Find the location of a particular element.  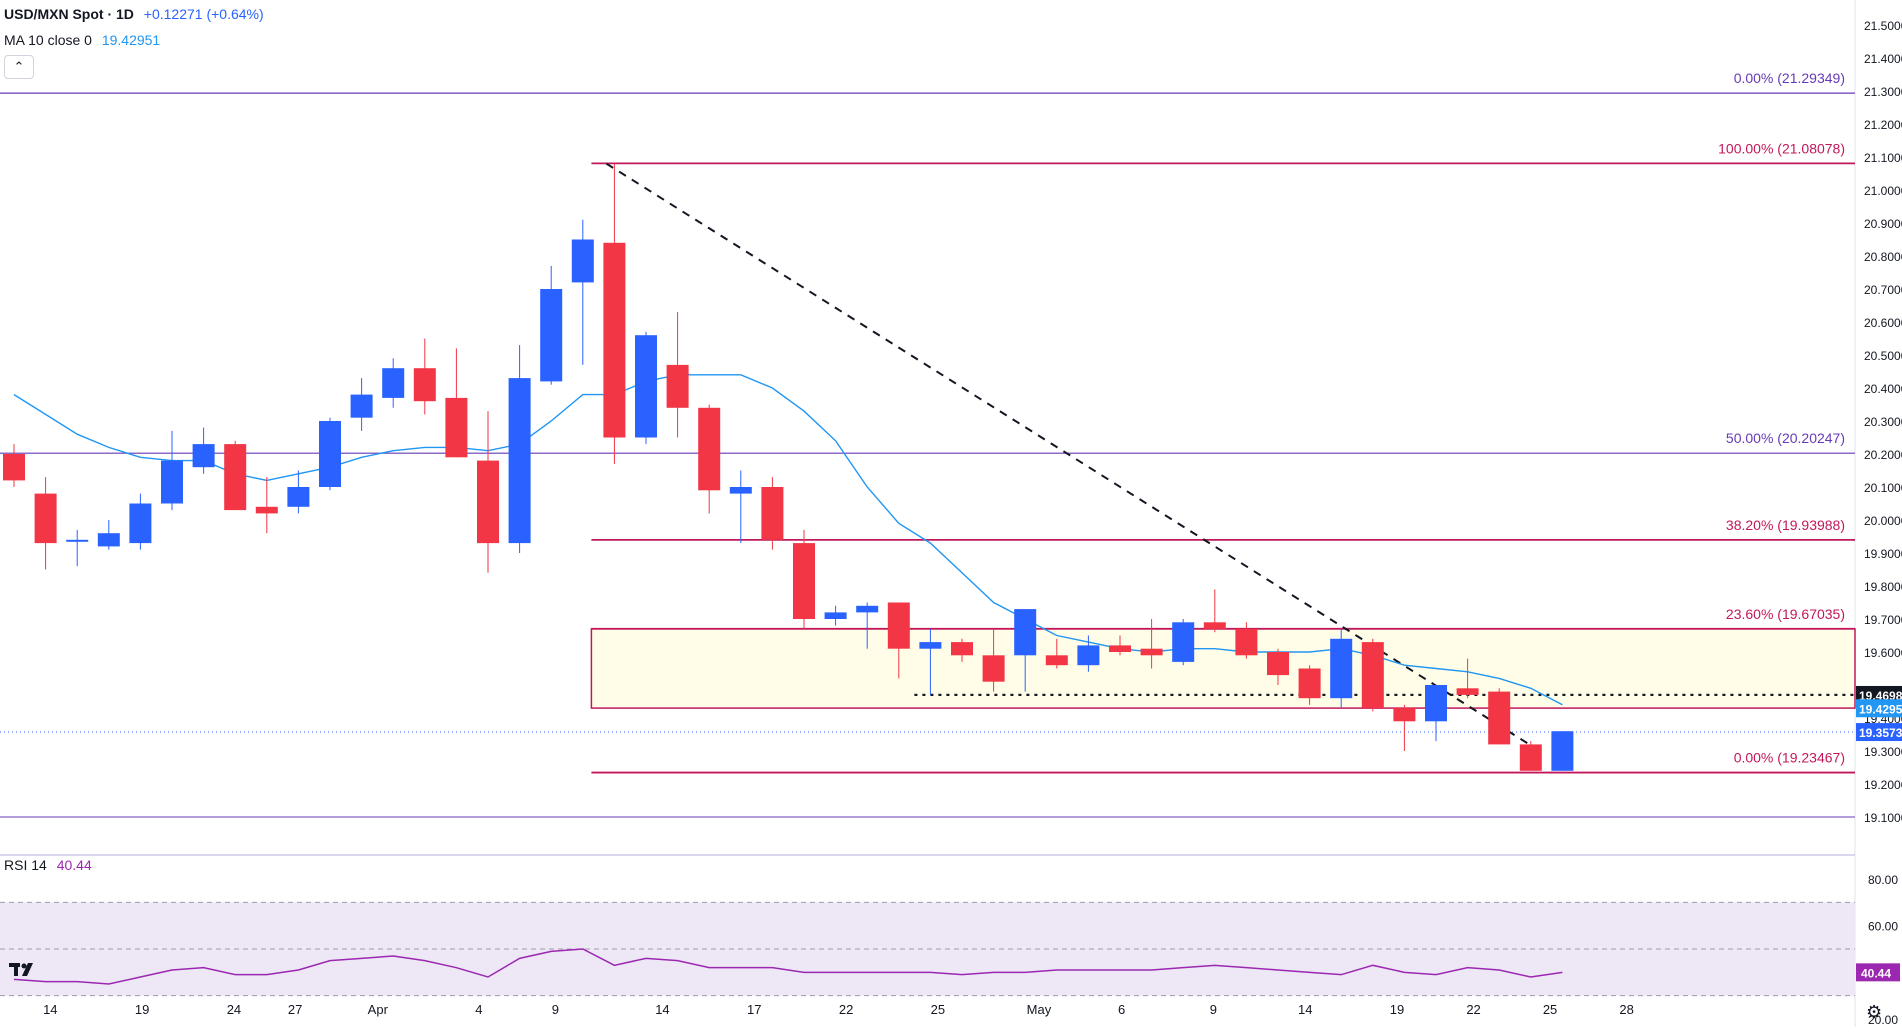

time-tick-label: 25 is located at coordinates (938, 1009).